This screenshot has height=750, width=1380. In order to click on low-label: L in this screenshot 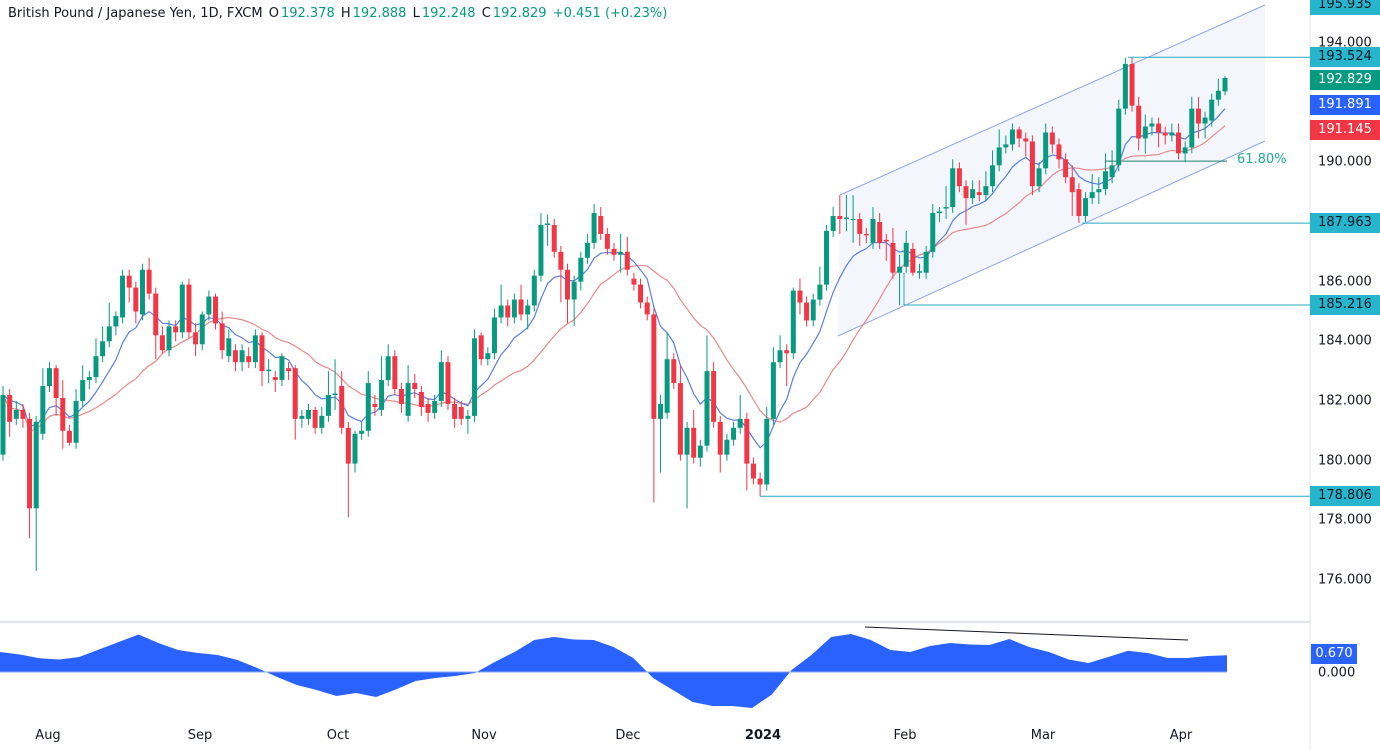, I will do `click(416, 13)`.